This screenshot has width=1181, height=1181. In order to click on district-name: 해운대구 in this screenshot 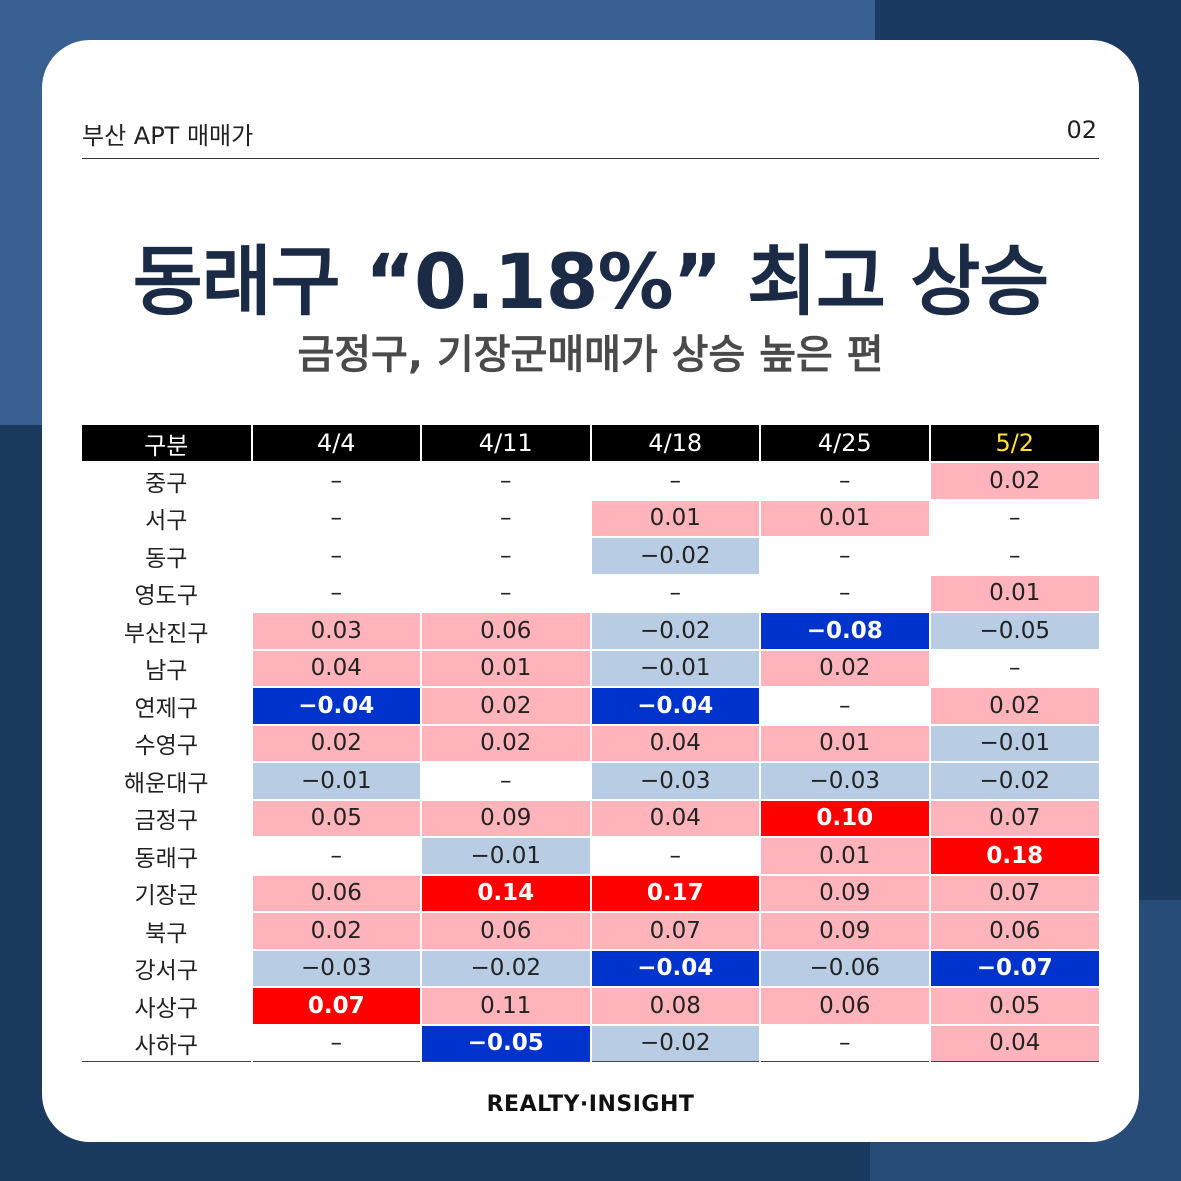, I will do `click(167, 780)`.